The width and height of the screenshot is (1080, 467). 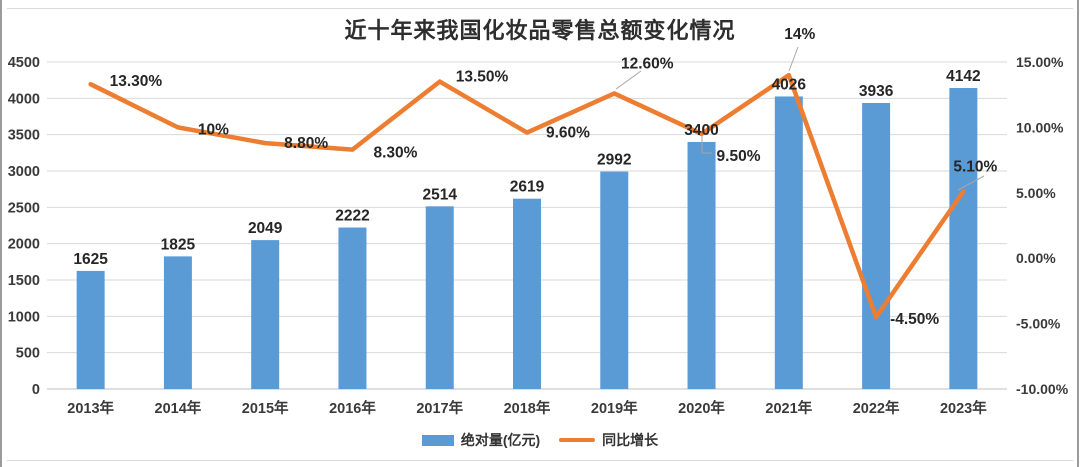 What do you see at coordinates (500, 440) in the screenshot?
I see `legend-label-bar-series: 绝对量(亿元)` at bounding box center [500, 440].